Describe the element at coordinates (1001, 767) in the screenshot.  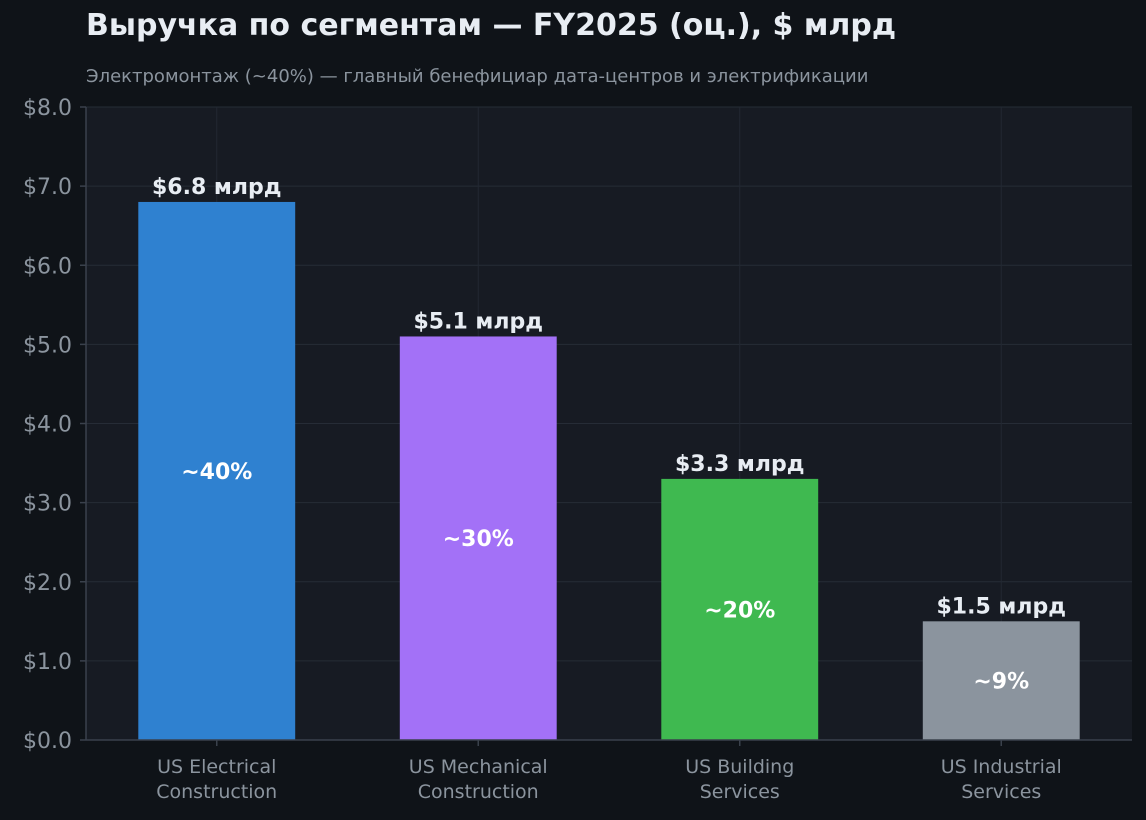
I see `x-category-label: US Industrial` at that location.